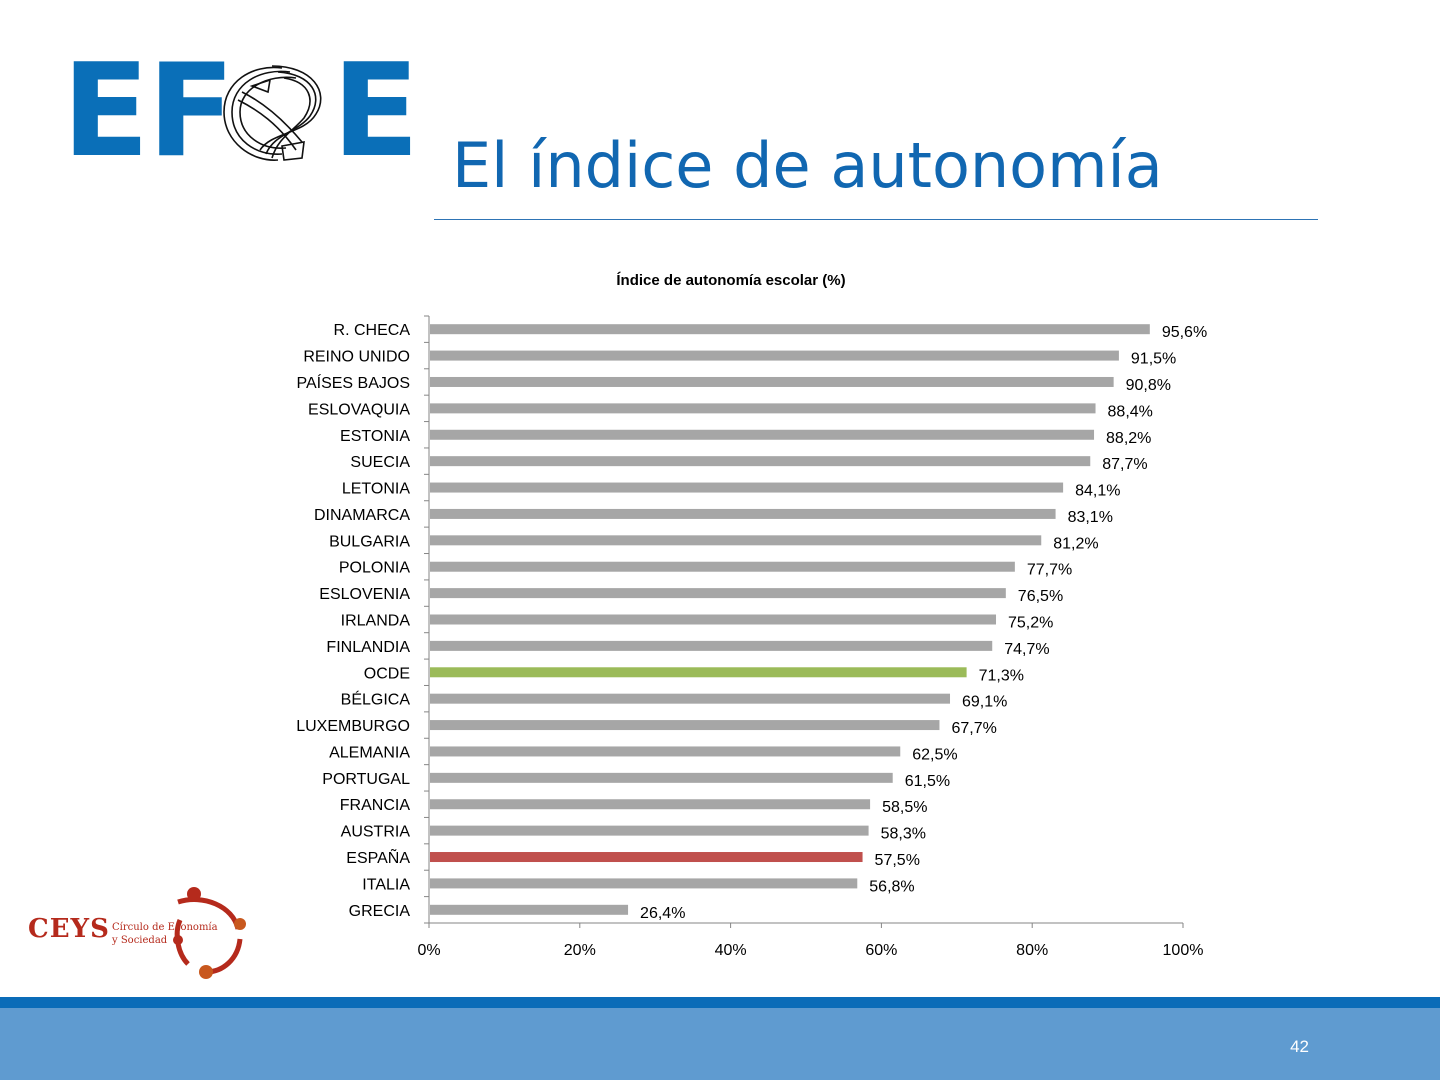 This screenshot has height=1080, width=1440. I want to click on category-label: ESPAÑA, so click(378, 857).